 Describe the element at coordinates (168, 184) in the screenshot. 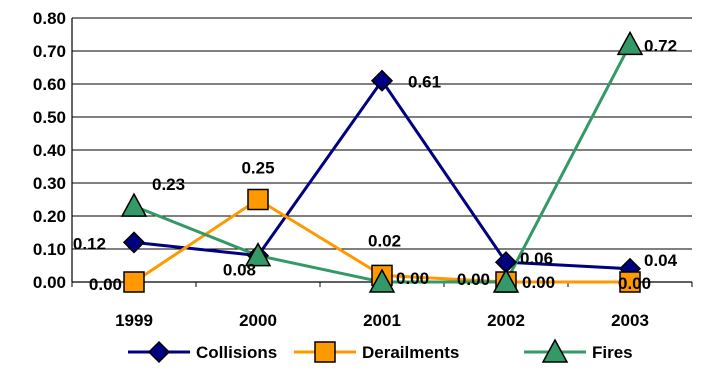

I see `data-label-fires: 0.23` at that location.